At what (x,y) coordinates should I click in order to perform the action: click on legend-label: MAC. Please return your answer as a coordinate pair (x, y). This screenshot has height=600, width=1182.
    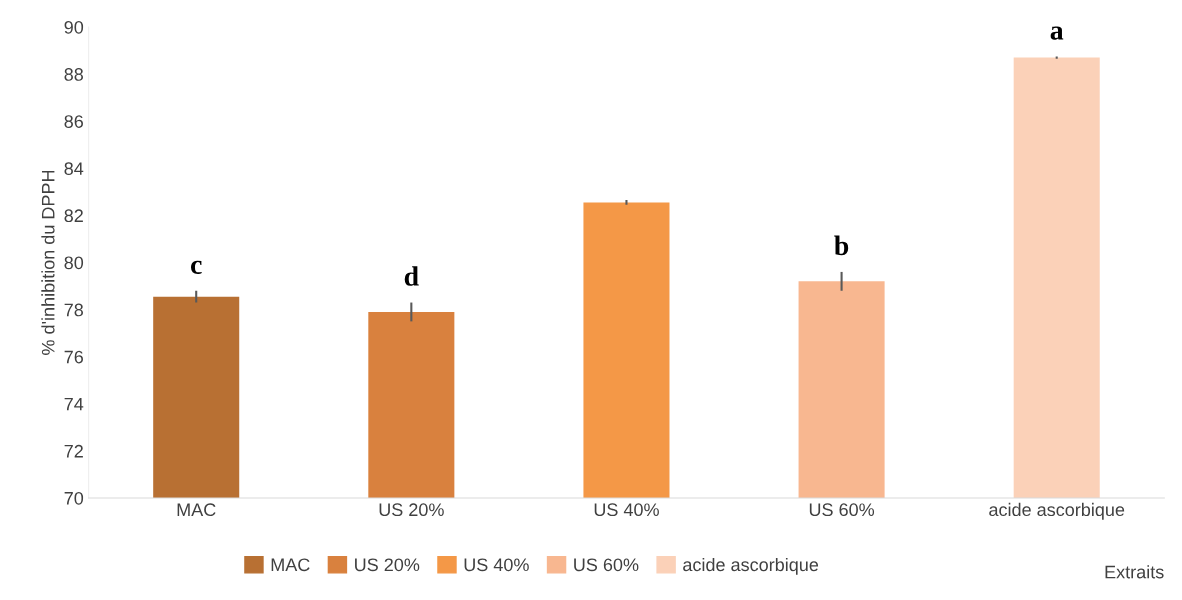
    Looking at the image, I should click on (290, 565).